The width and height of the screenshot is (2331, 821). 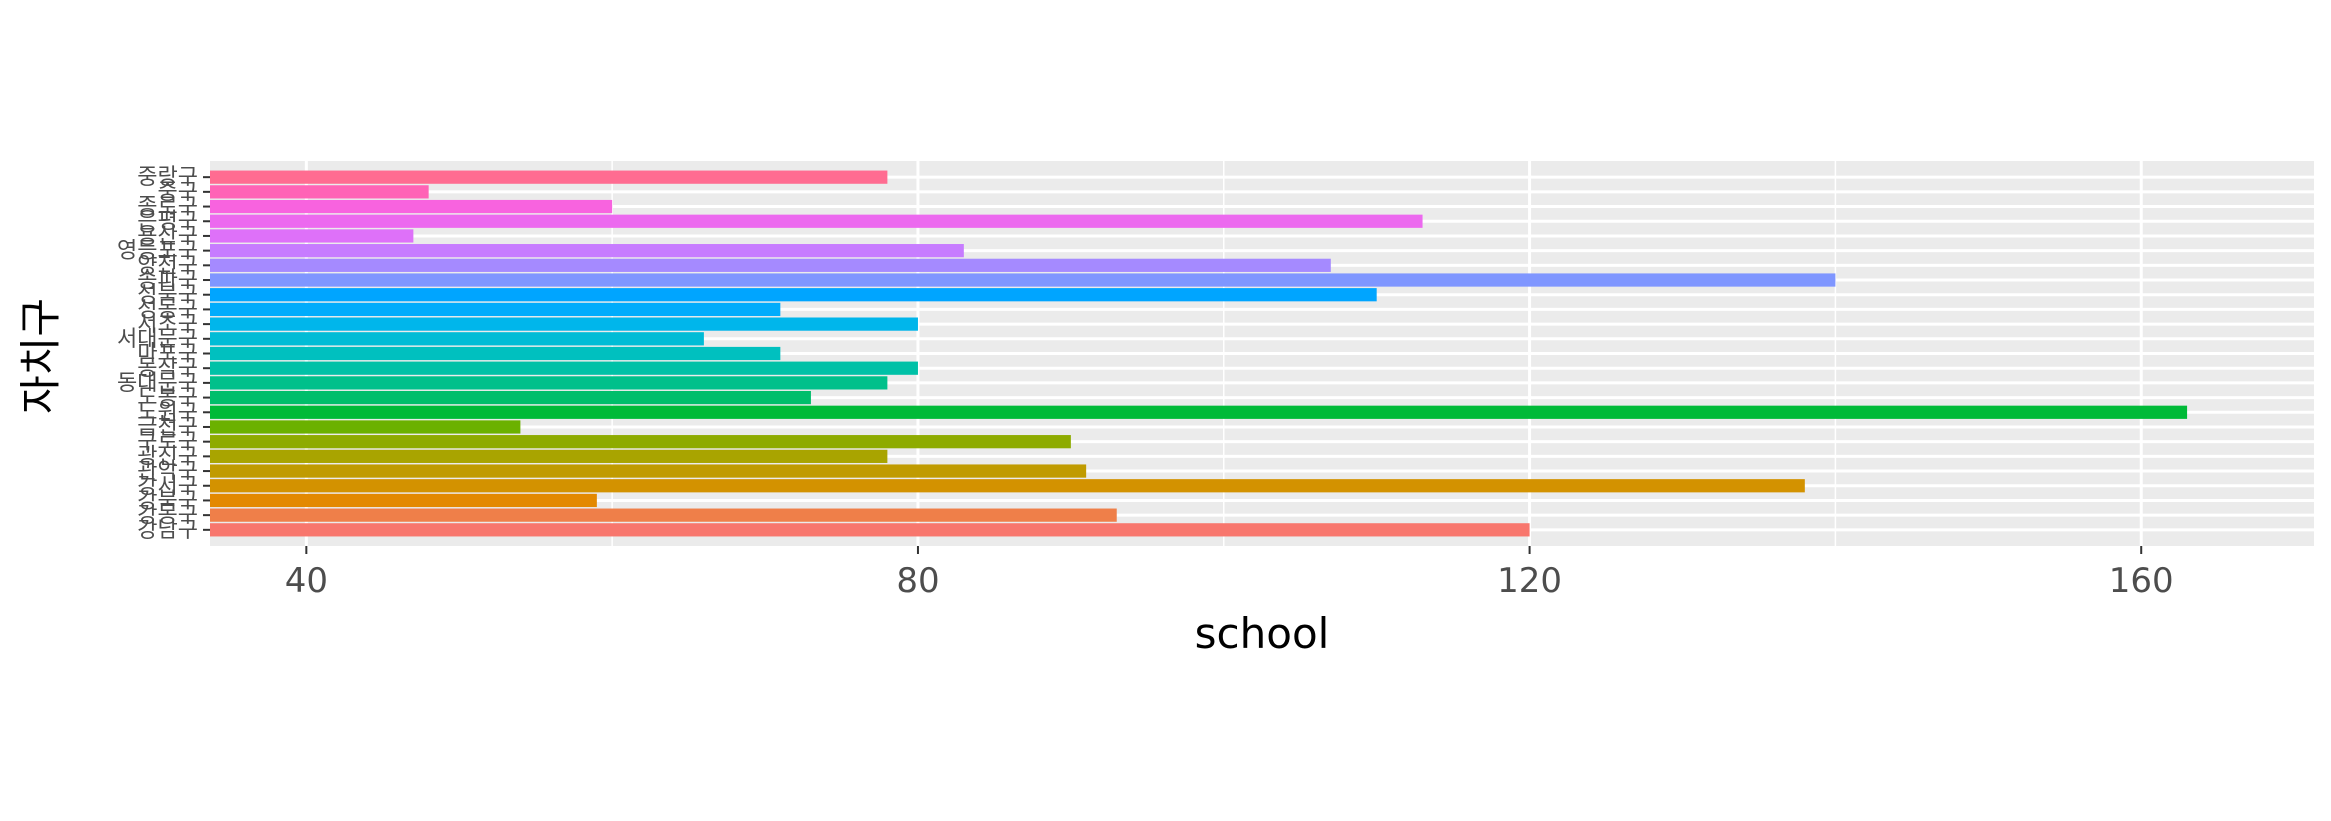 I want to click on y-tick-label: 서초구, so click(x=167, y=324).